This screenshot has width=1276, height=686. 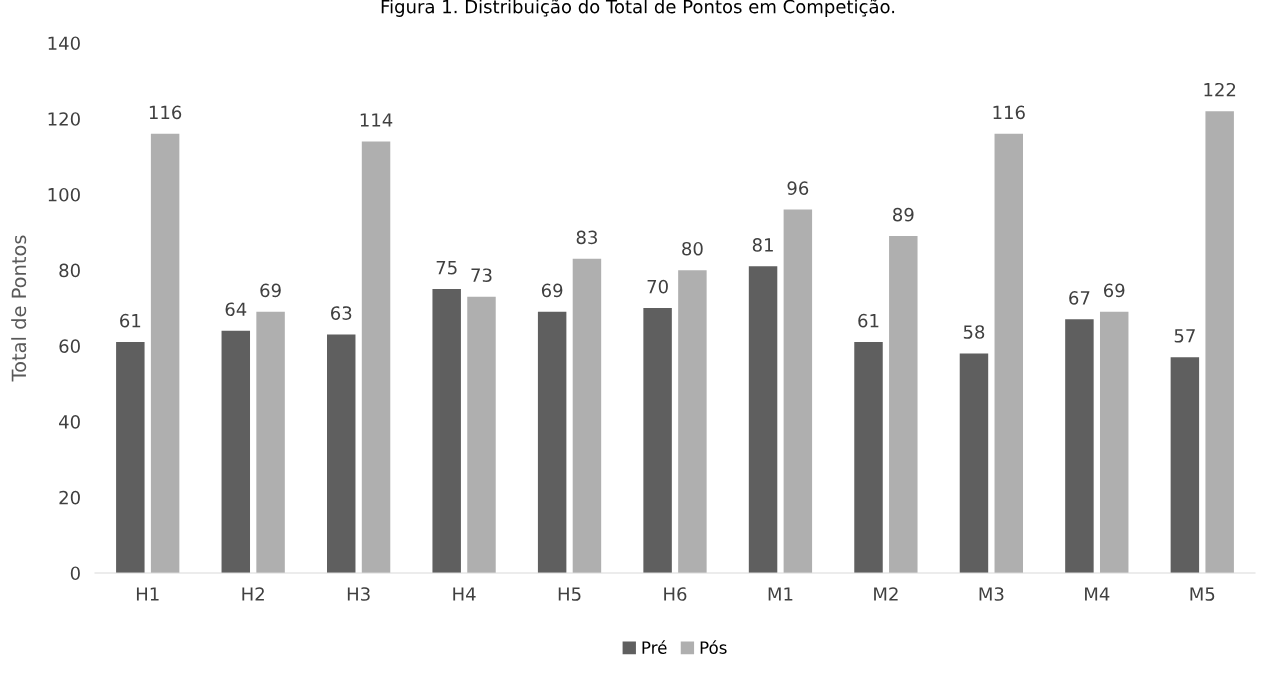 I want to click on data-label: 89, so click(x=903, y=214).